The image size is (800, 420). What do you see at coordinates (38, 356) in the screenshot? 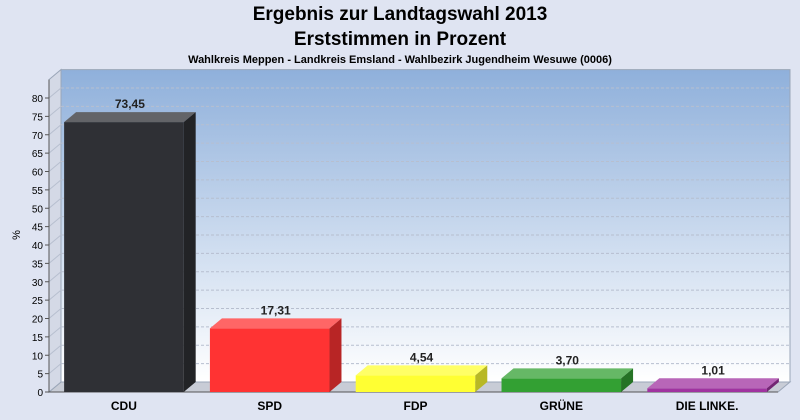
I see `y-tick-label: 10` at bounding box center [38, 356].